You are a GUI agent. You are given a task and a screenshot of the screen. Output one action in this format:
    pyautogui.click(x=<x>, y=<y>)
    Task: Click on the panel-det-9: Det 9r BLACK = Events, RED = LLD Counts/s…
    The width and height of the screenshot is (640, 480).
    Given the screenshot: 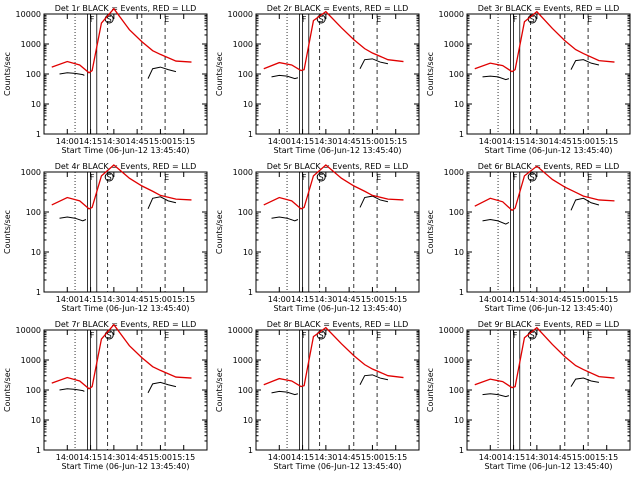 What is the action you would take?
    pyautogui.click(x=528, y=395)
    